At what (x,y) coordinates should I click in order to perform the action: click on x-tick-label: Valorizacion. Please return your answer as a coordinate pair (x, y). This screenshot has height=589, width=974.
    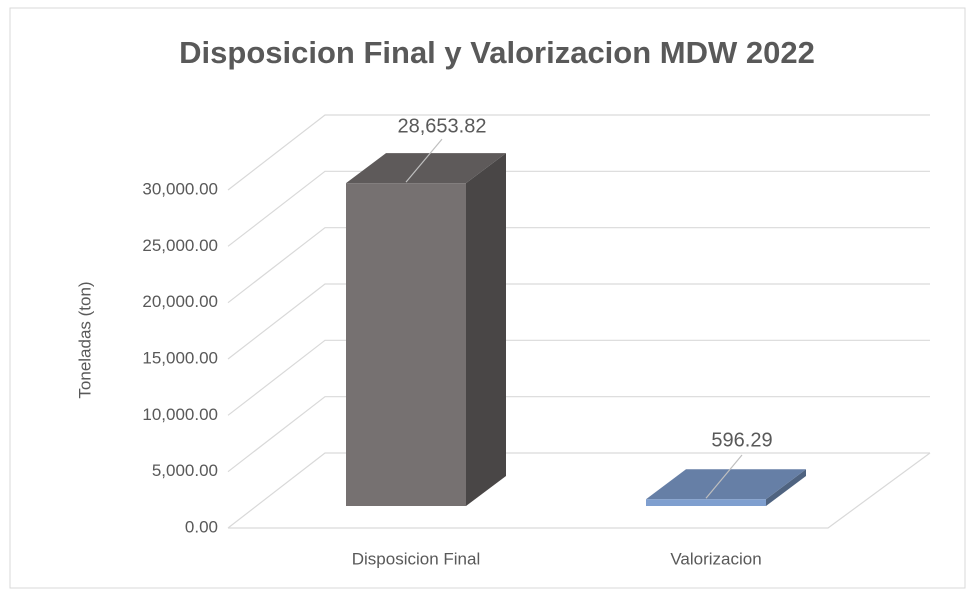
    Looking at the image, I should click on (715, 558).